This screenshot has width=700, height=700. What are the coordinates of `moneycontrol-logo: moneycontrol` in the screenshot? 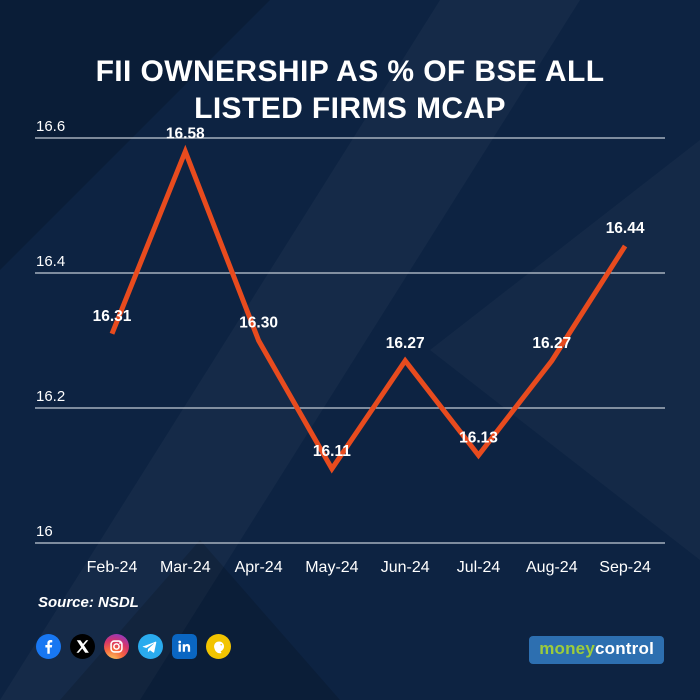 It's located at (596, 650).